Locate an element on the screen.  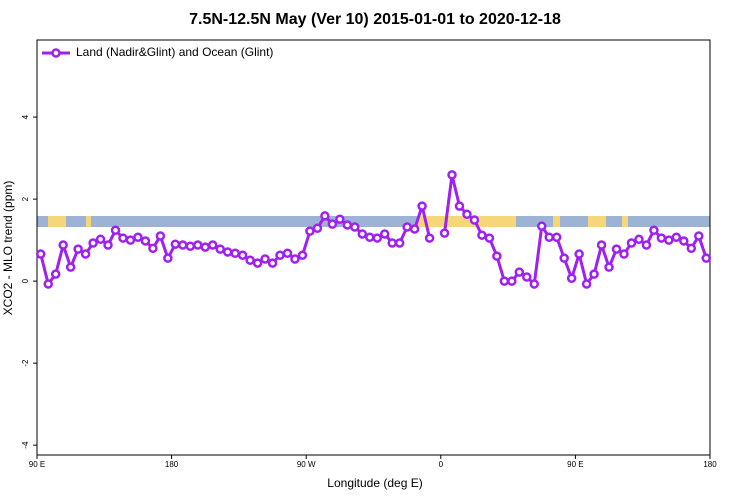
y-tick-label: 4 is located at coordinates (25, 116).